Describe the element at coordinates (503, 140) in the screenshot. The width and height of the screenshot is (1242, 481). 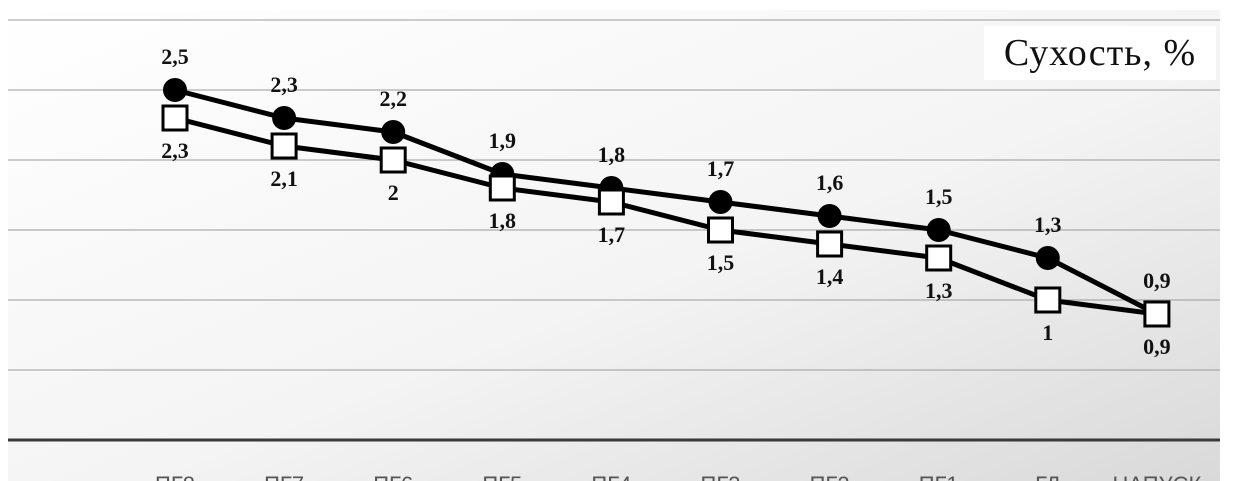
I see `data-label: 1,9` at that location.